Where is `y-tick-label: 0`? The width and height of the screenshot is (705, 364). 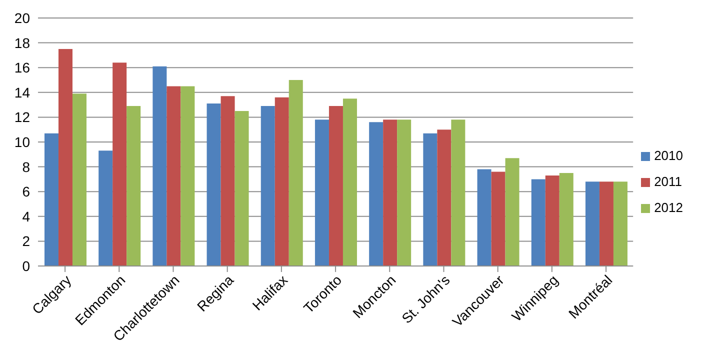
y-tick-label: 0 is located at coordinates (26, 266).